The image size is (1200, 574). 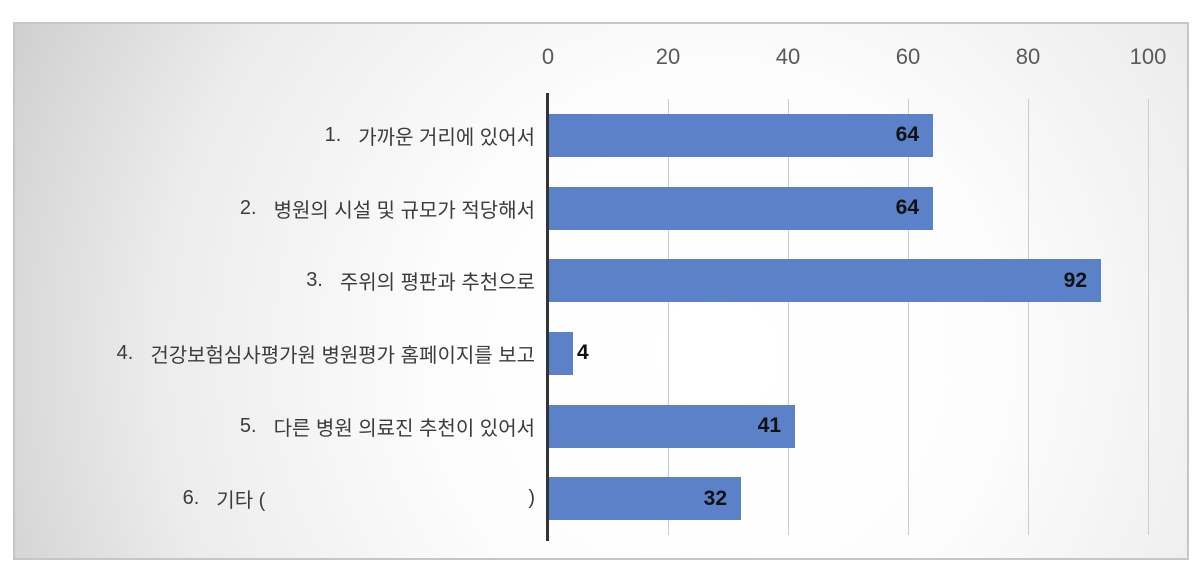 I want to click on category-number: 4., so click(x=125, y=352).